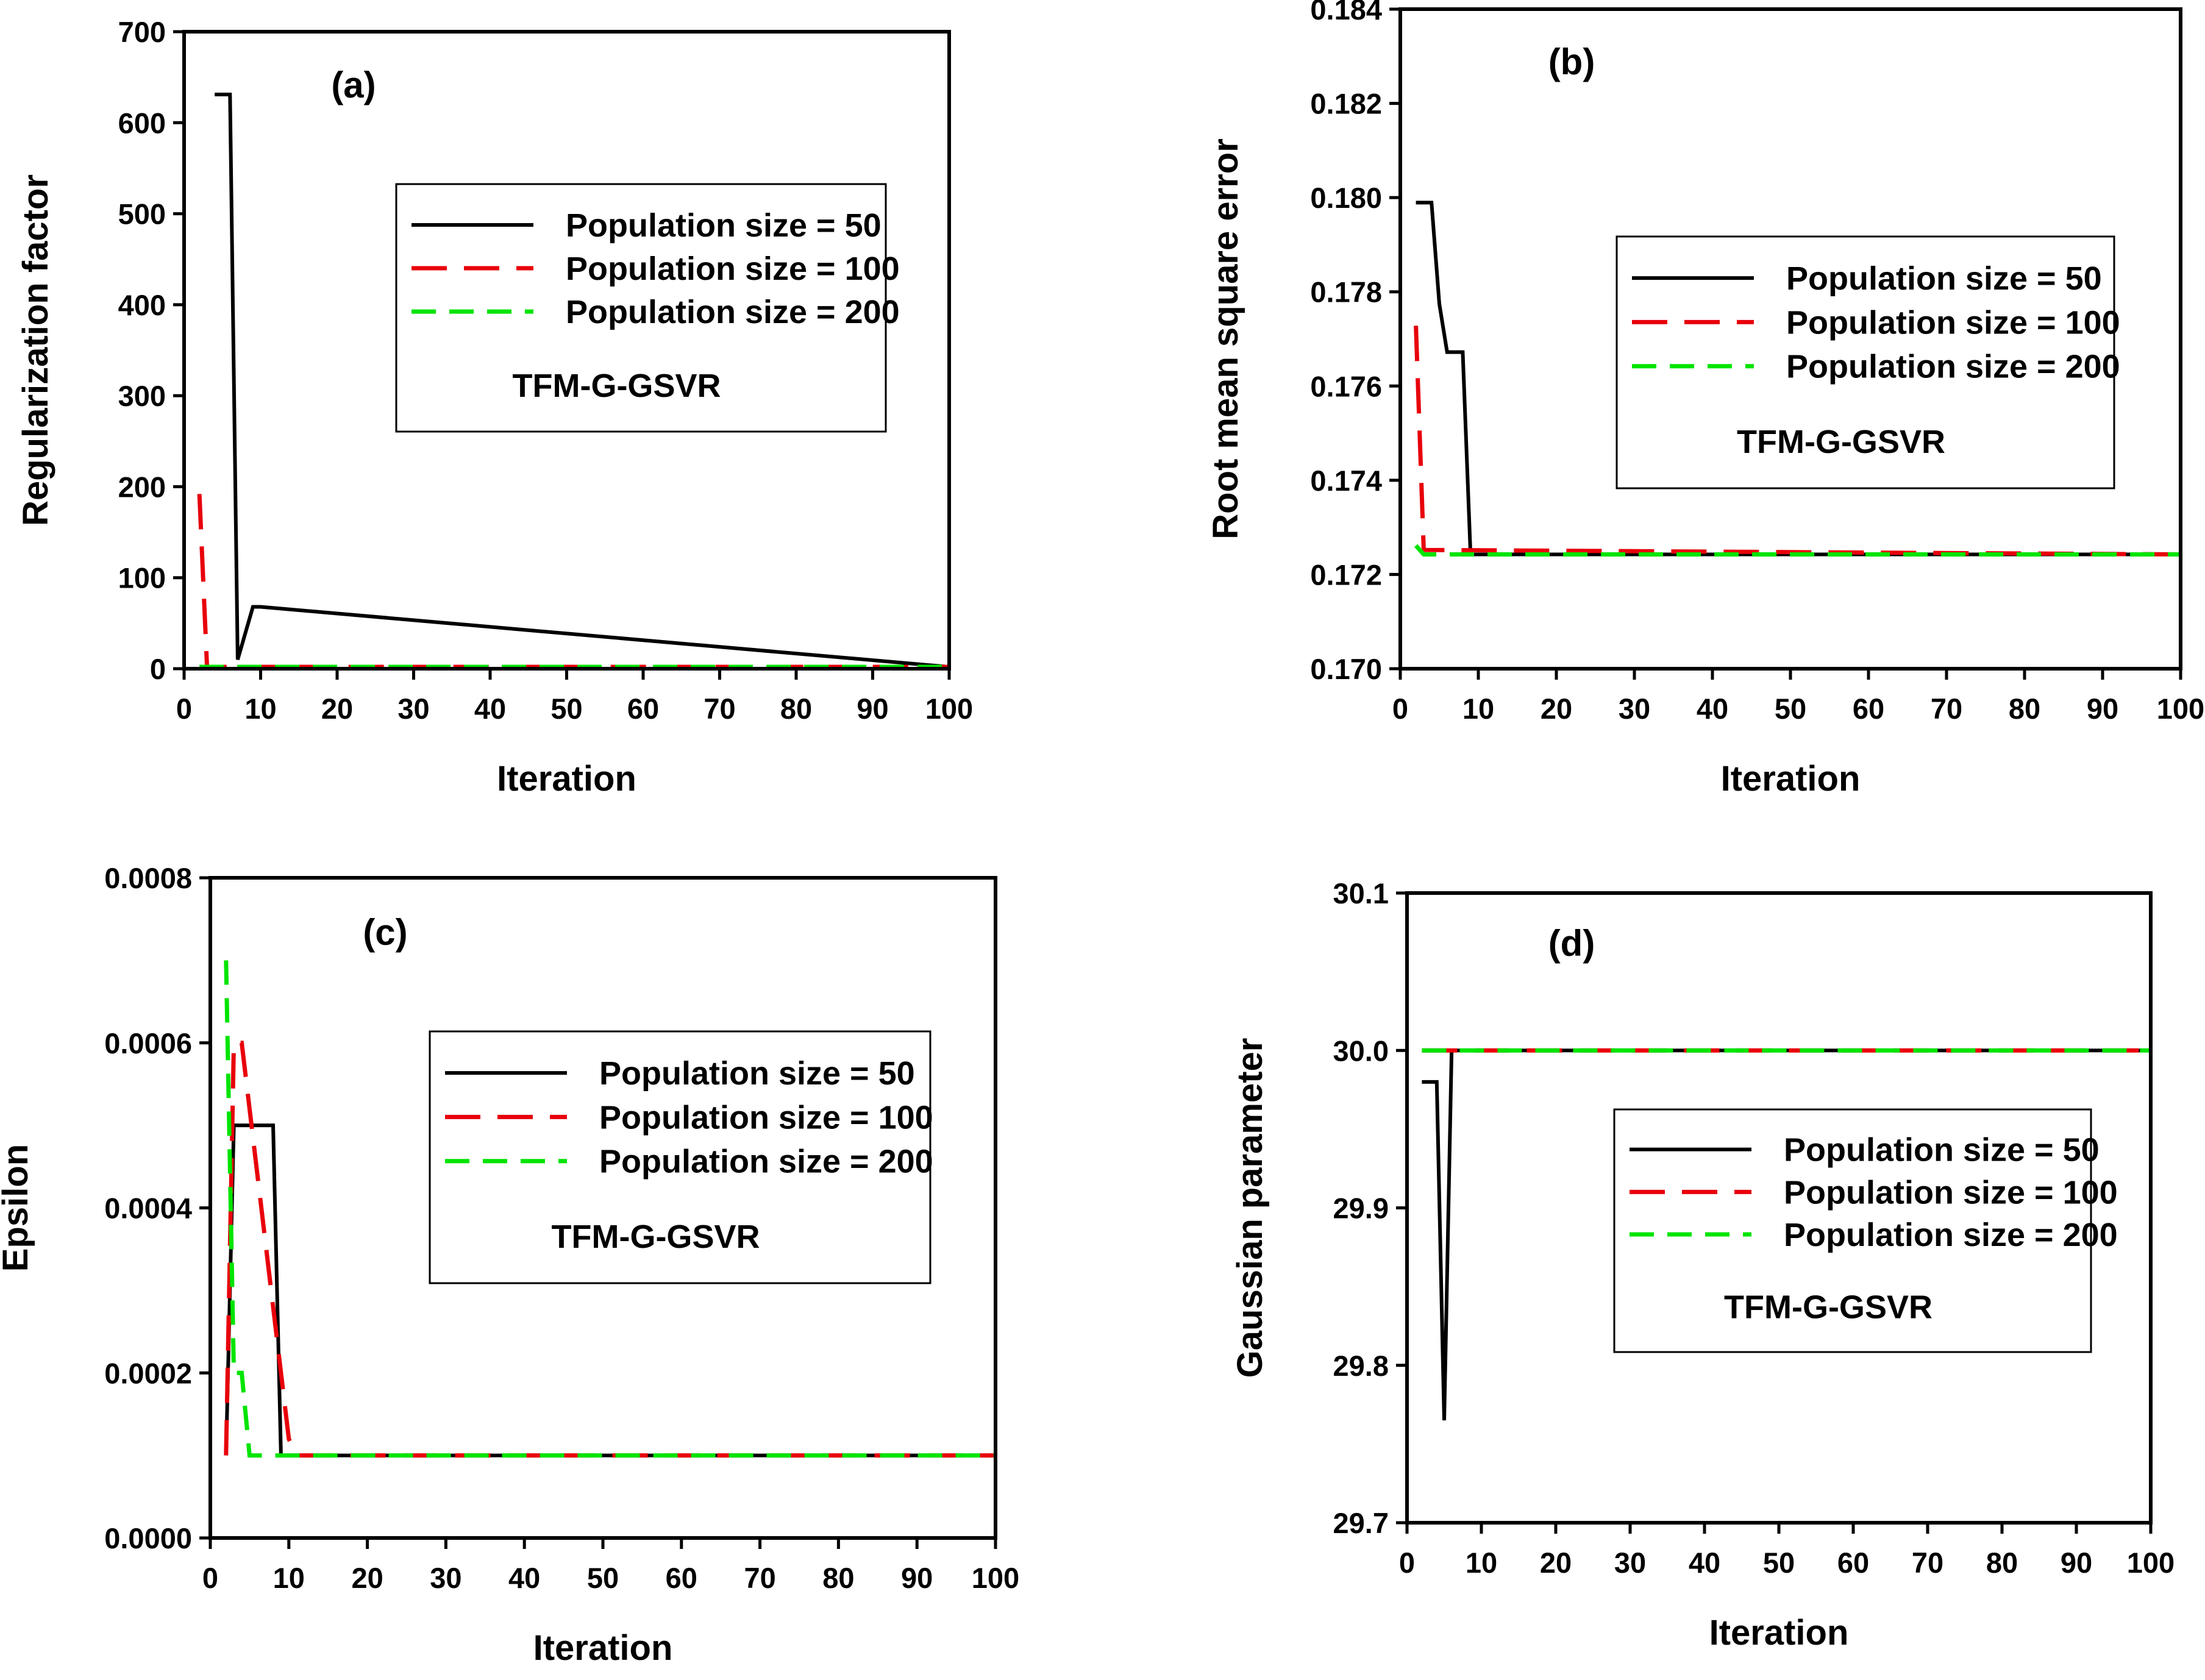  Describe the element at coordinates (1361, 1523) in the screenshot. I see `y-tick-label: 29.7` at that location.